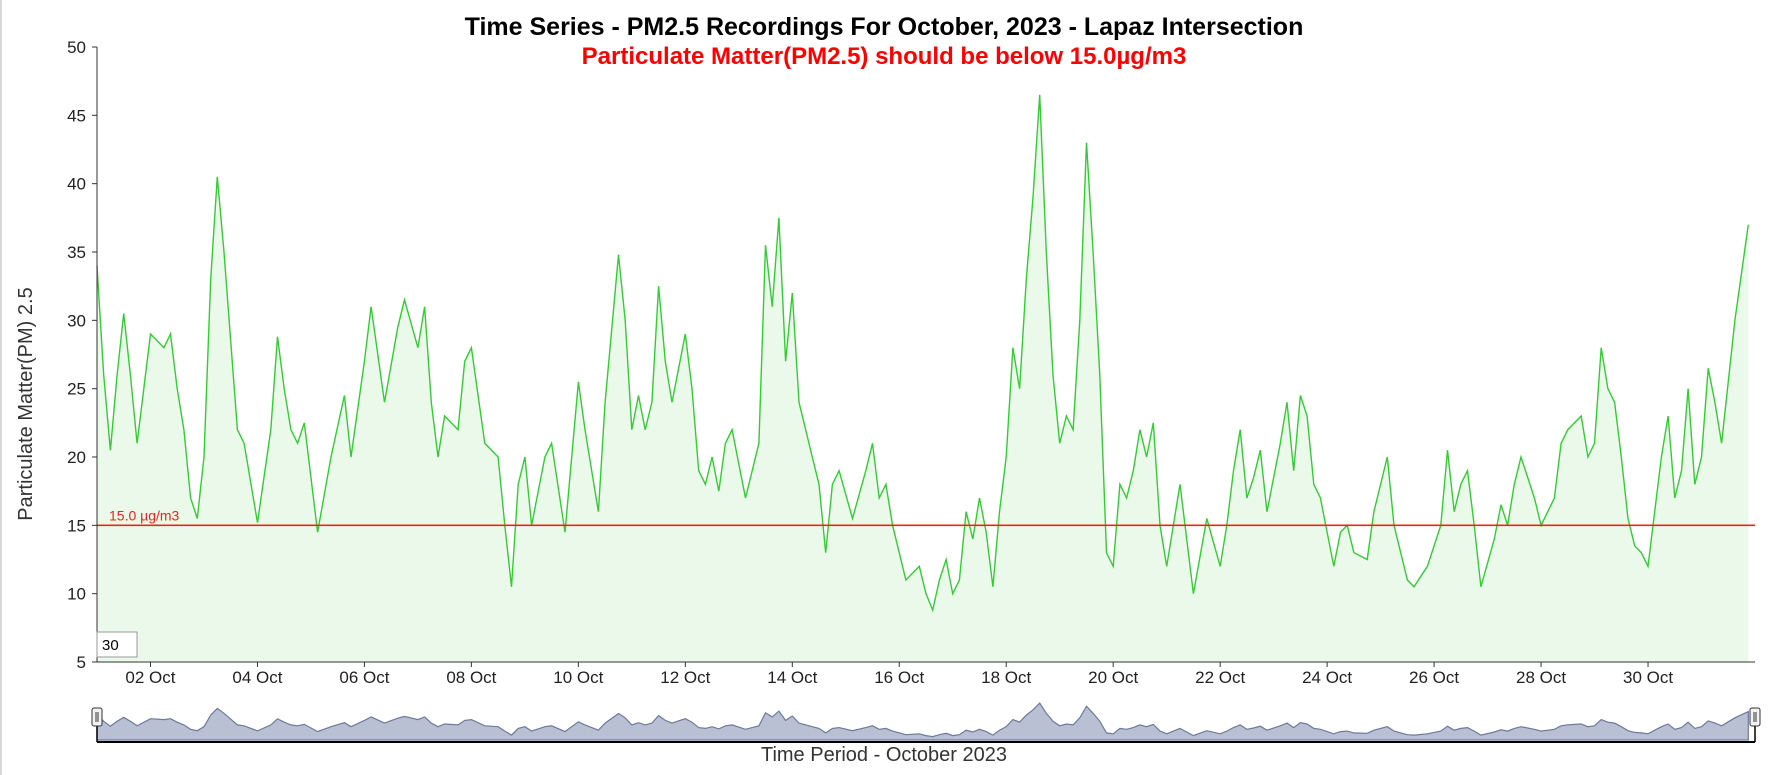 The height and width of the screenshot is (775, 1769). What do you see at coordinates (76, 252) in the screenshot?
I see `y-tick-label: 35` at bounding box center [76, 252].